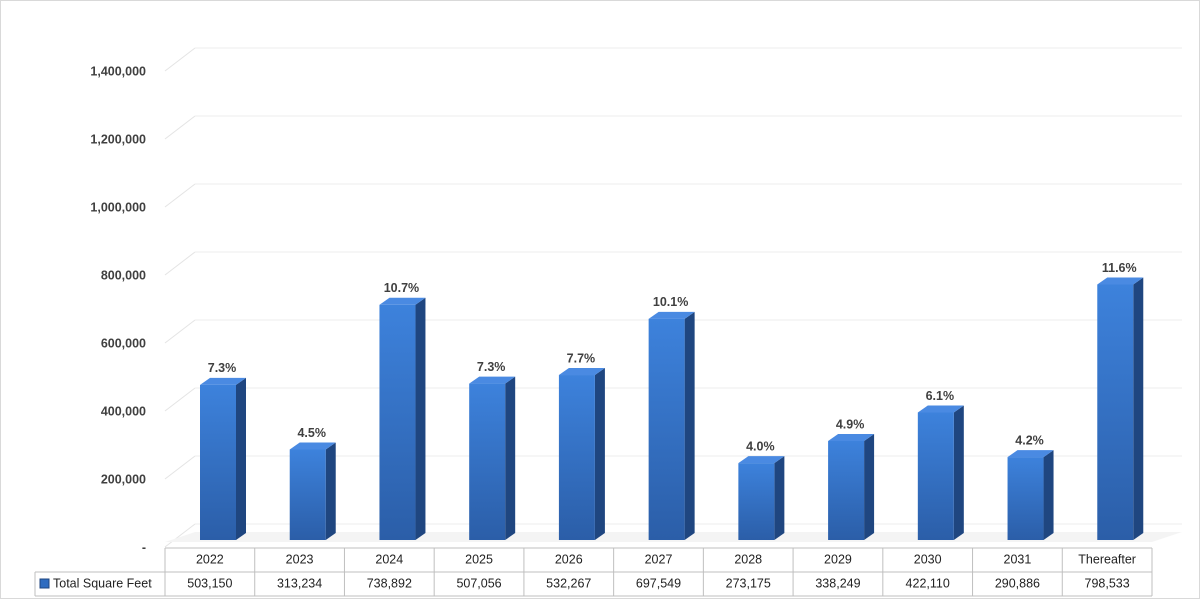  What do you see at coordinates (568, 583) in the screenshot?
I see `table-value: 532,267` at bounding box center [568, 583].